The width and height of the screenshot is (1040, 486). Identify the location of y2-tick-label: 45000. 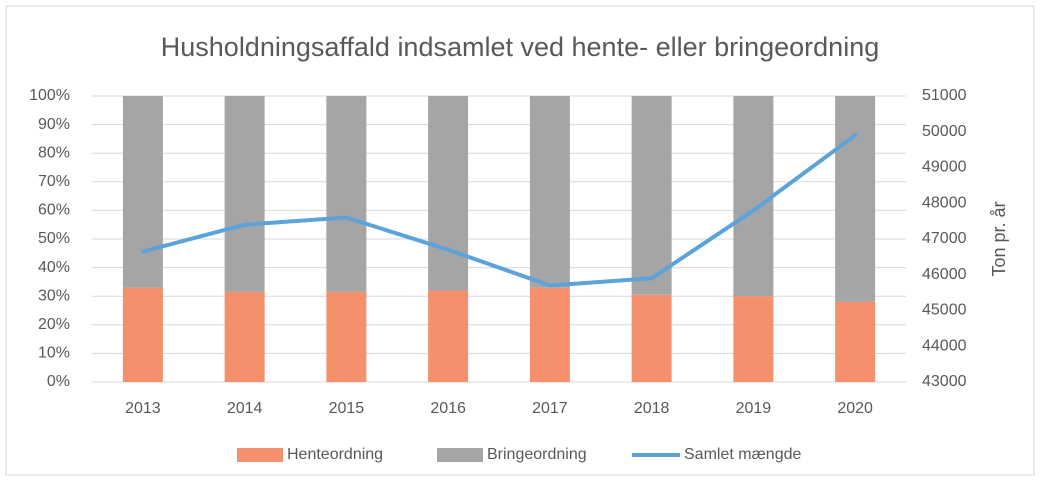
(944, 310).